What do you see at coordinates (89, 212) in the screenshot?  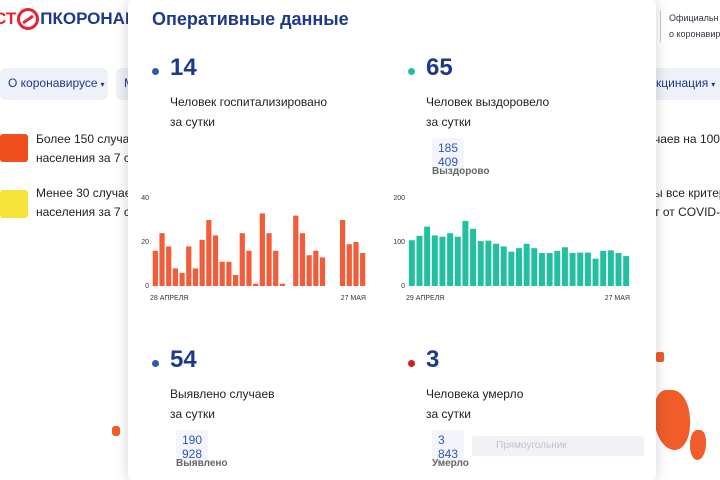 I see `legend-low-line2: населения за 7 сут` at bounding box center [89, 212].